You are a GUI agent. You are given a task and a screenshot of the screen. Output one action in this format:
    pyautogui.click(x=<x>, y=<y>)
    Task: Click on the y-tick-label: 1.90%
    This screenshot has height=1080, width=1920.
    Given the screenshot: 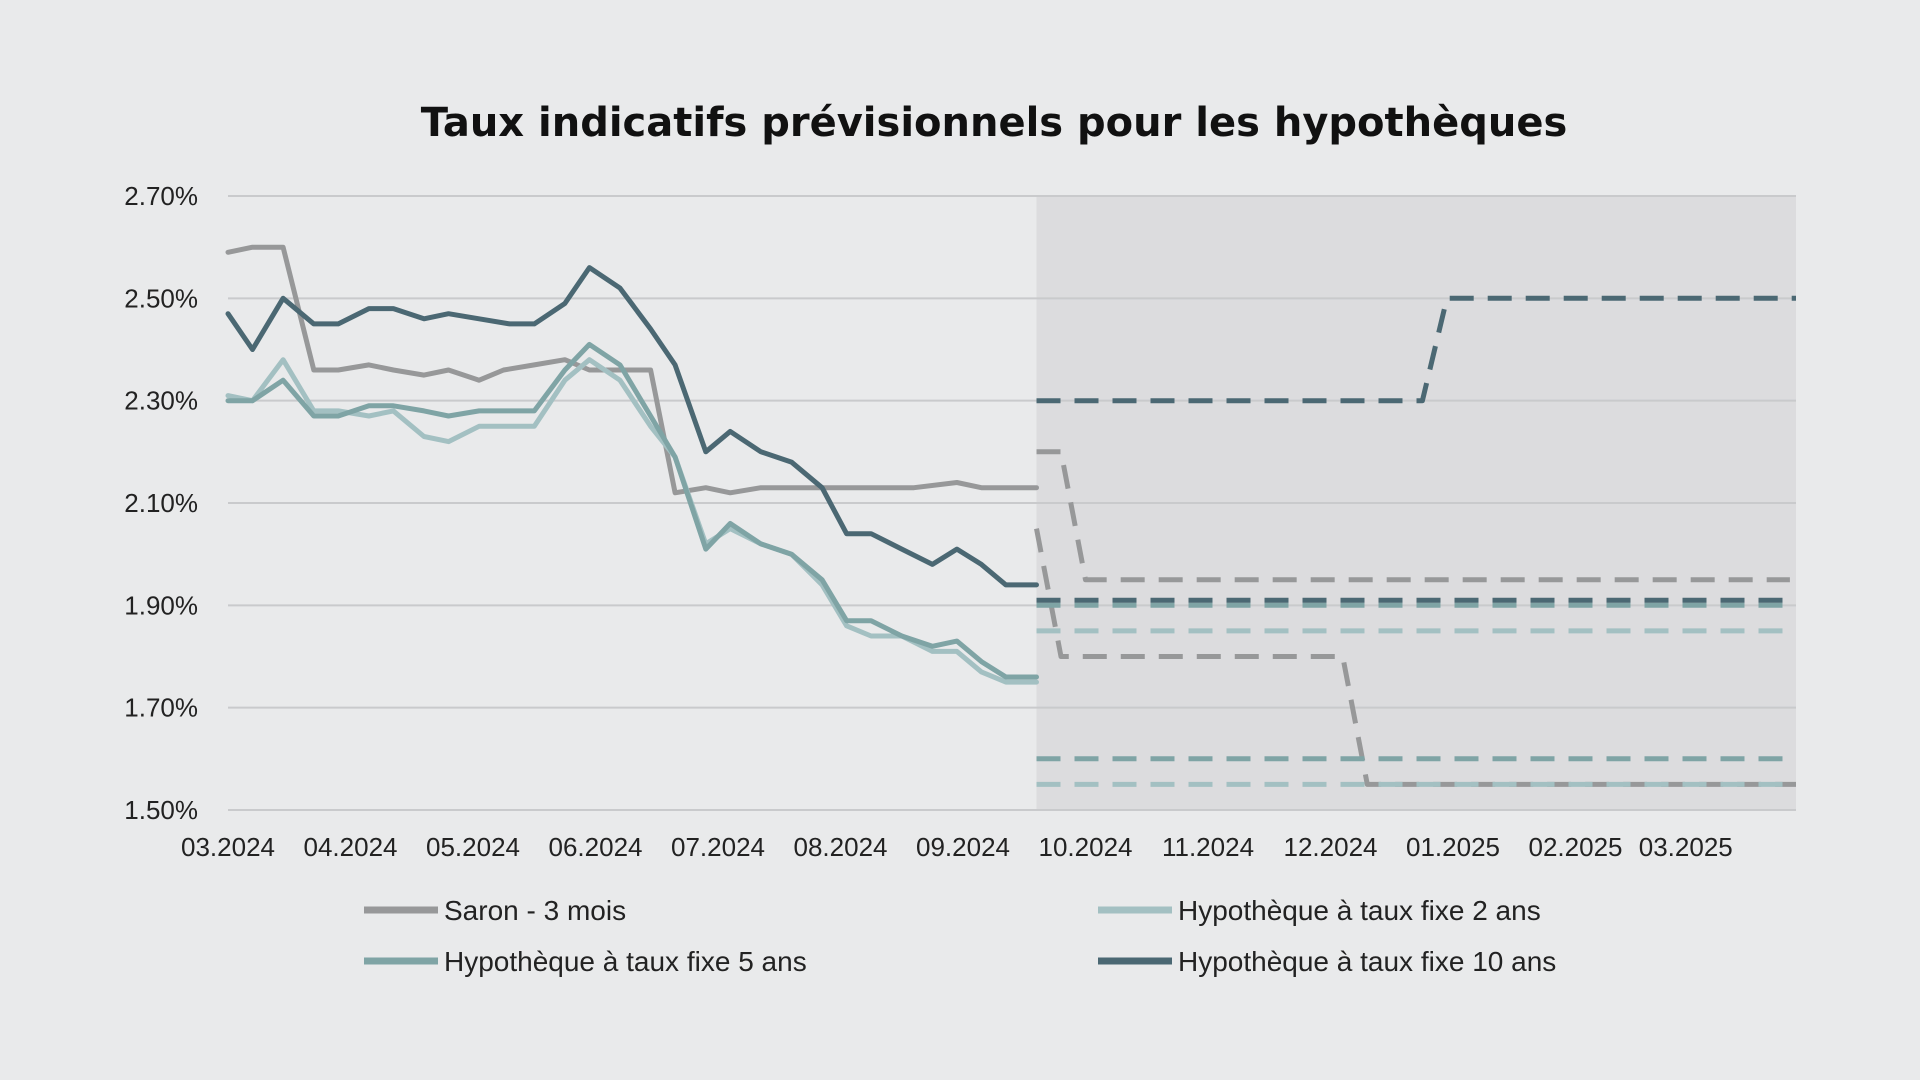 What is the action you would take?
    pyautogui.click(x=161, y=605)
    